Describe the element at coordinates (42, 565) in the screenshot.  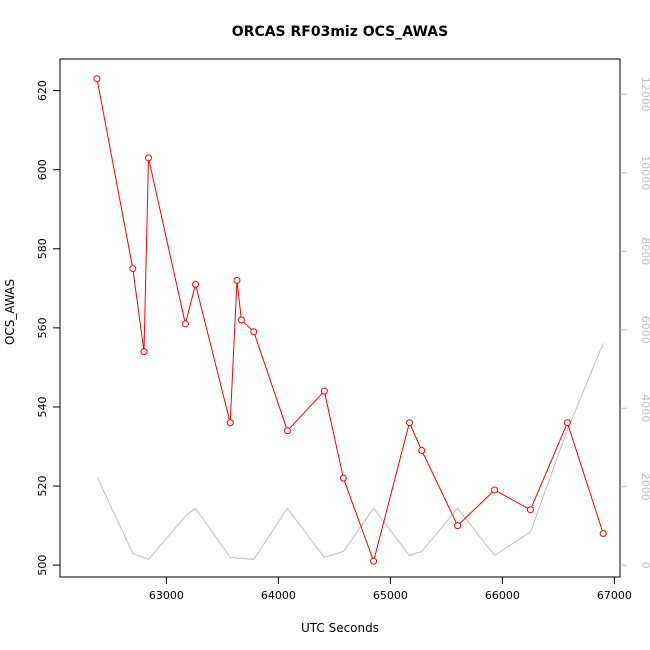
I see `y-tick-label: 500` at that location.